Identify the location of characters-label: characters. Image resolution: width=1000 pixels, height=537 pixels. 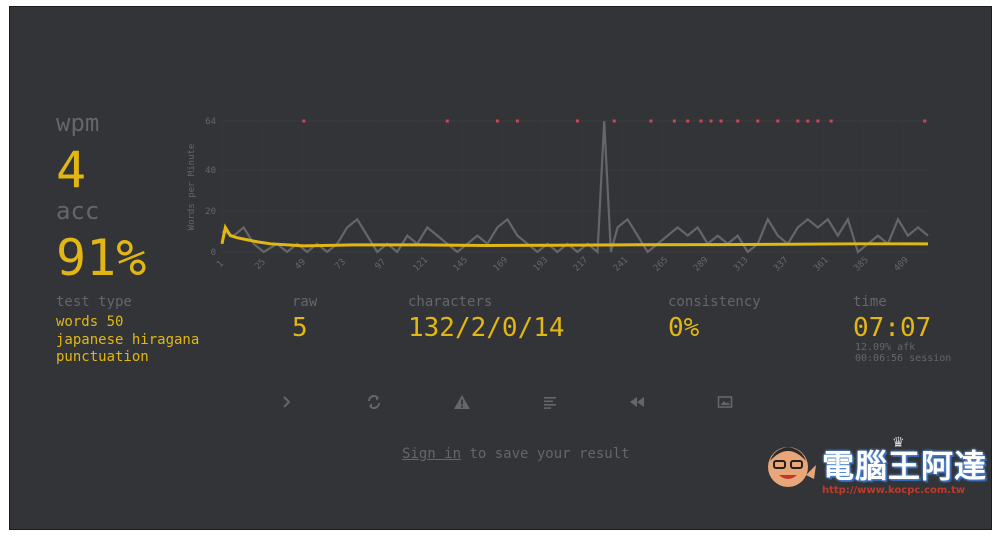
(450, 302).